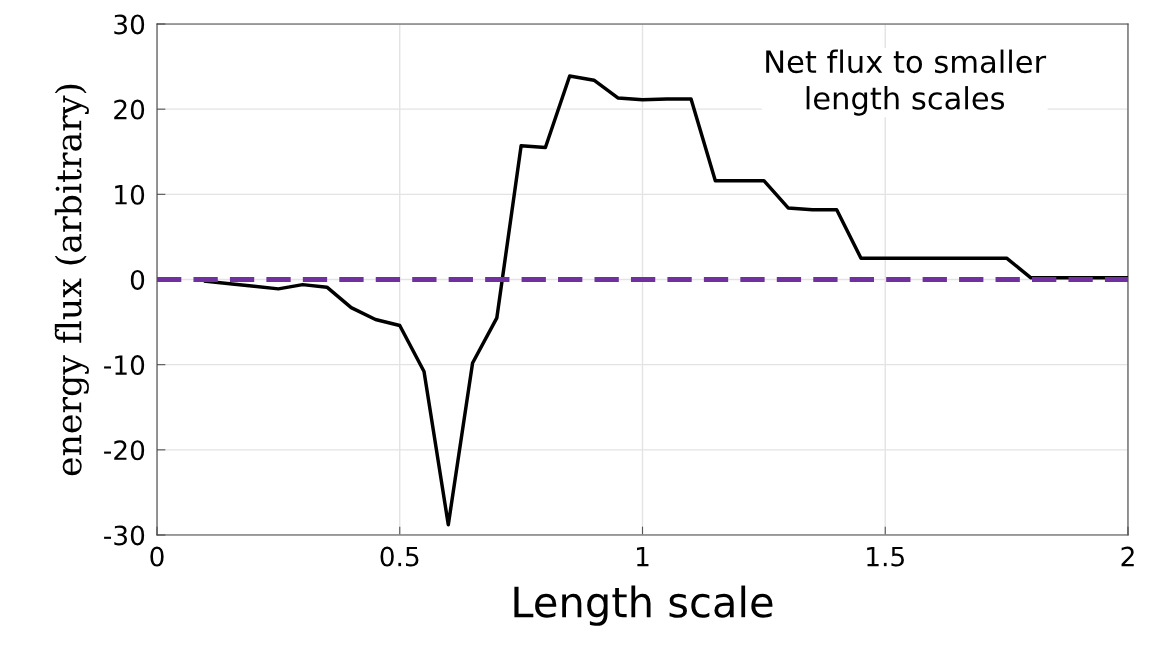  Describe the element at coordinates (399, 556) in the screenshot. I see `x-tick-label: 0.5` at that location.